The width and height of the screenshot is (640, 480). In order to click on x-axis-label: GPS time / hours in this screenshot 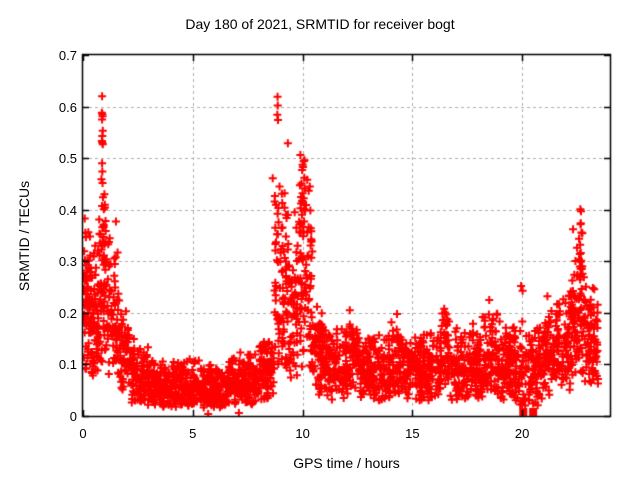, I will do `click(346, 463)`.